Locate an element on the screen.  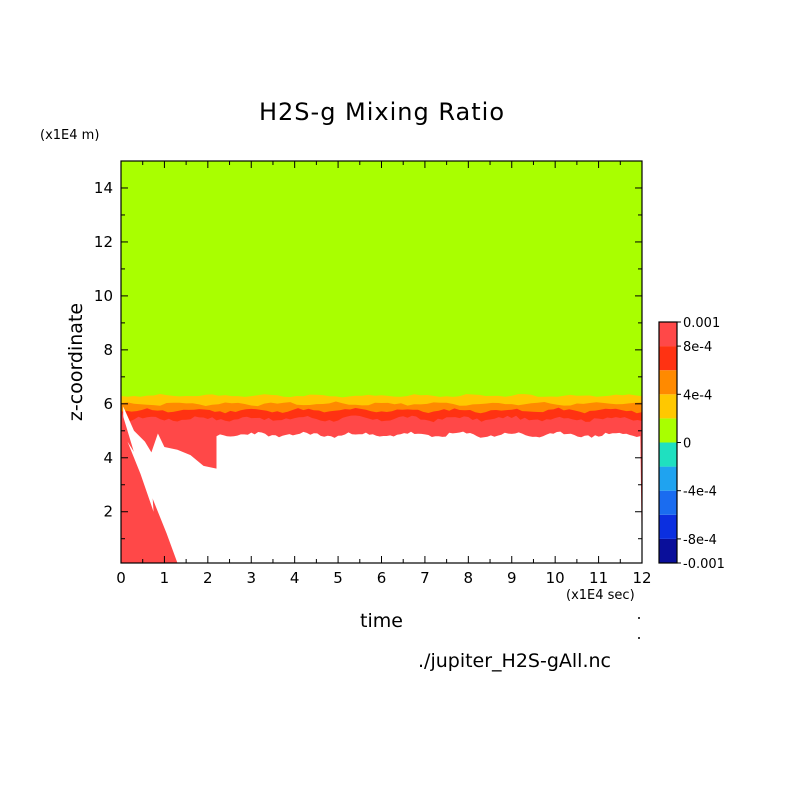
chart-title: H2S-g Mixing Ratio is located at coordinates (381, 112).